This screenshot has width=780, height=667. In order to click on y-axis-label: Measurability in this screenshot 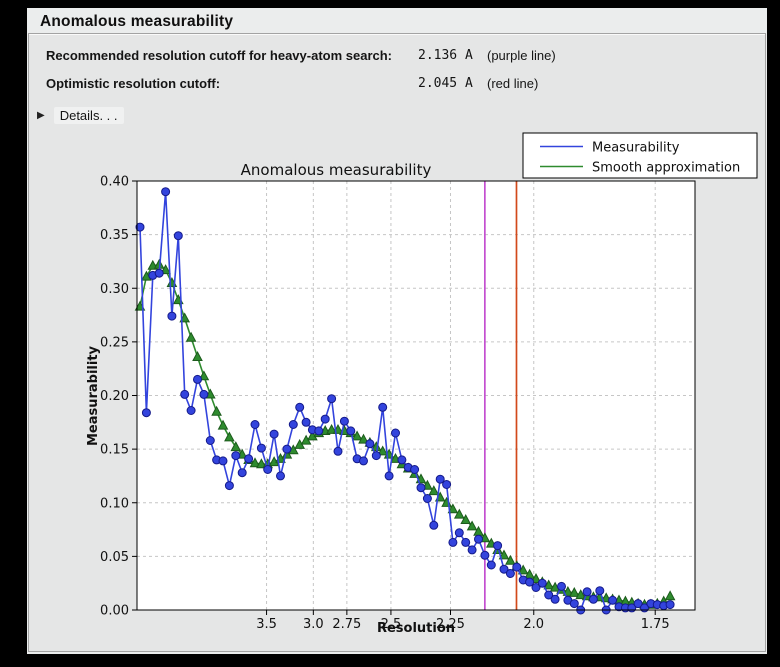, I will do `click(93, 395)`.